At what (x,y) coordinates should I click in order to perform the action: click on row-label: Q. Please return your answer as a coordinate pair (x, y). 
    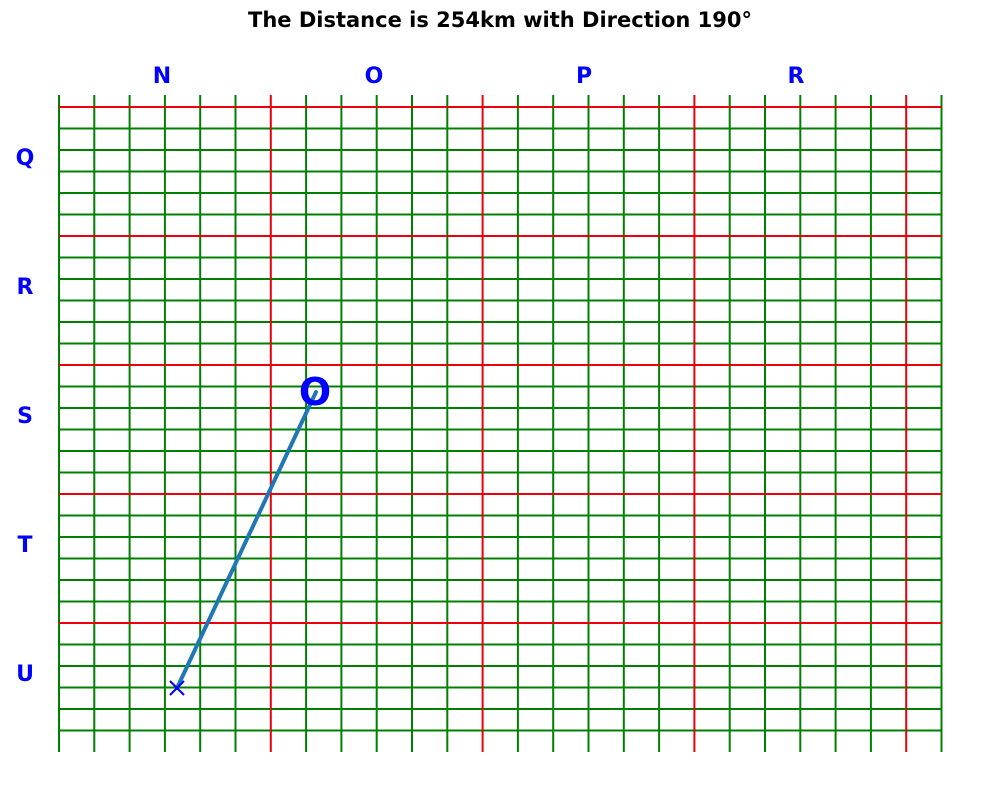
    Looking at the image, I should click on (25, 158).